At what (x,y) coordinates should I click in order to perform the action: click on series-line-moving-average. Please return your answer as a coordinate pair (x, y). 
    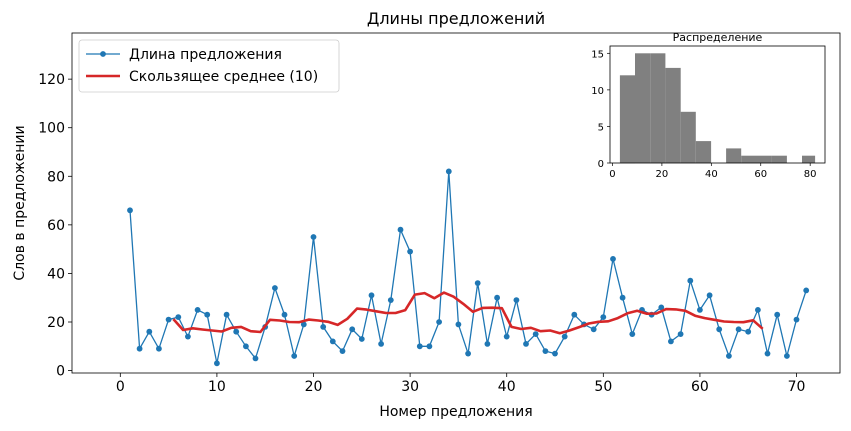
    Looking at the image, I should click on (468, 313).